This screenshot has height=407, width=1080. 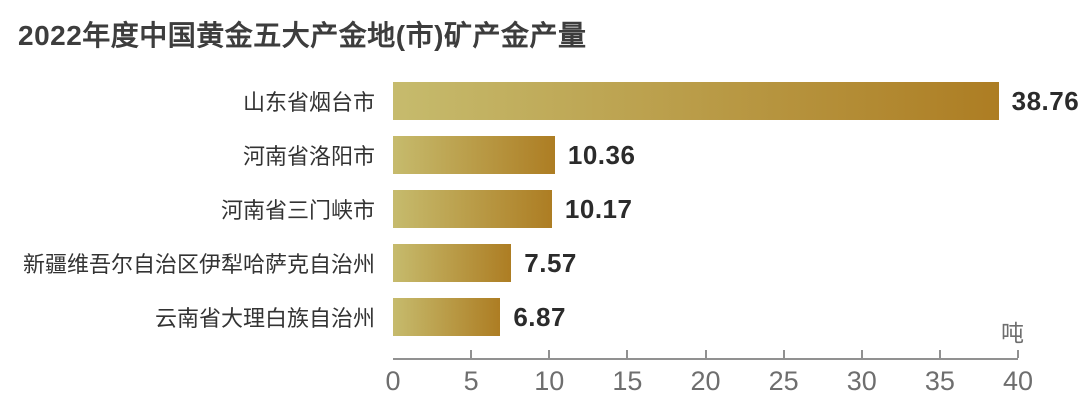 What do you see at coordinates (601, 154) in the screenshot?
I see `value-label: 10.36` at bounding box center [601, 154].